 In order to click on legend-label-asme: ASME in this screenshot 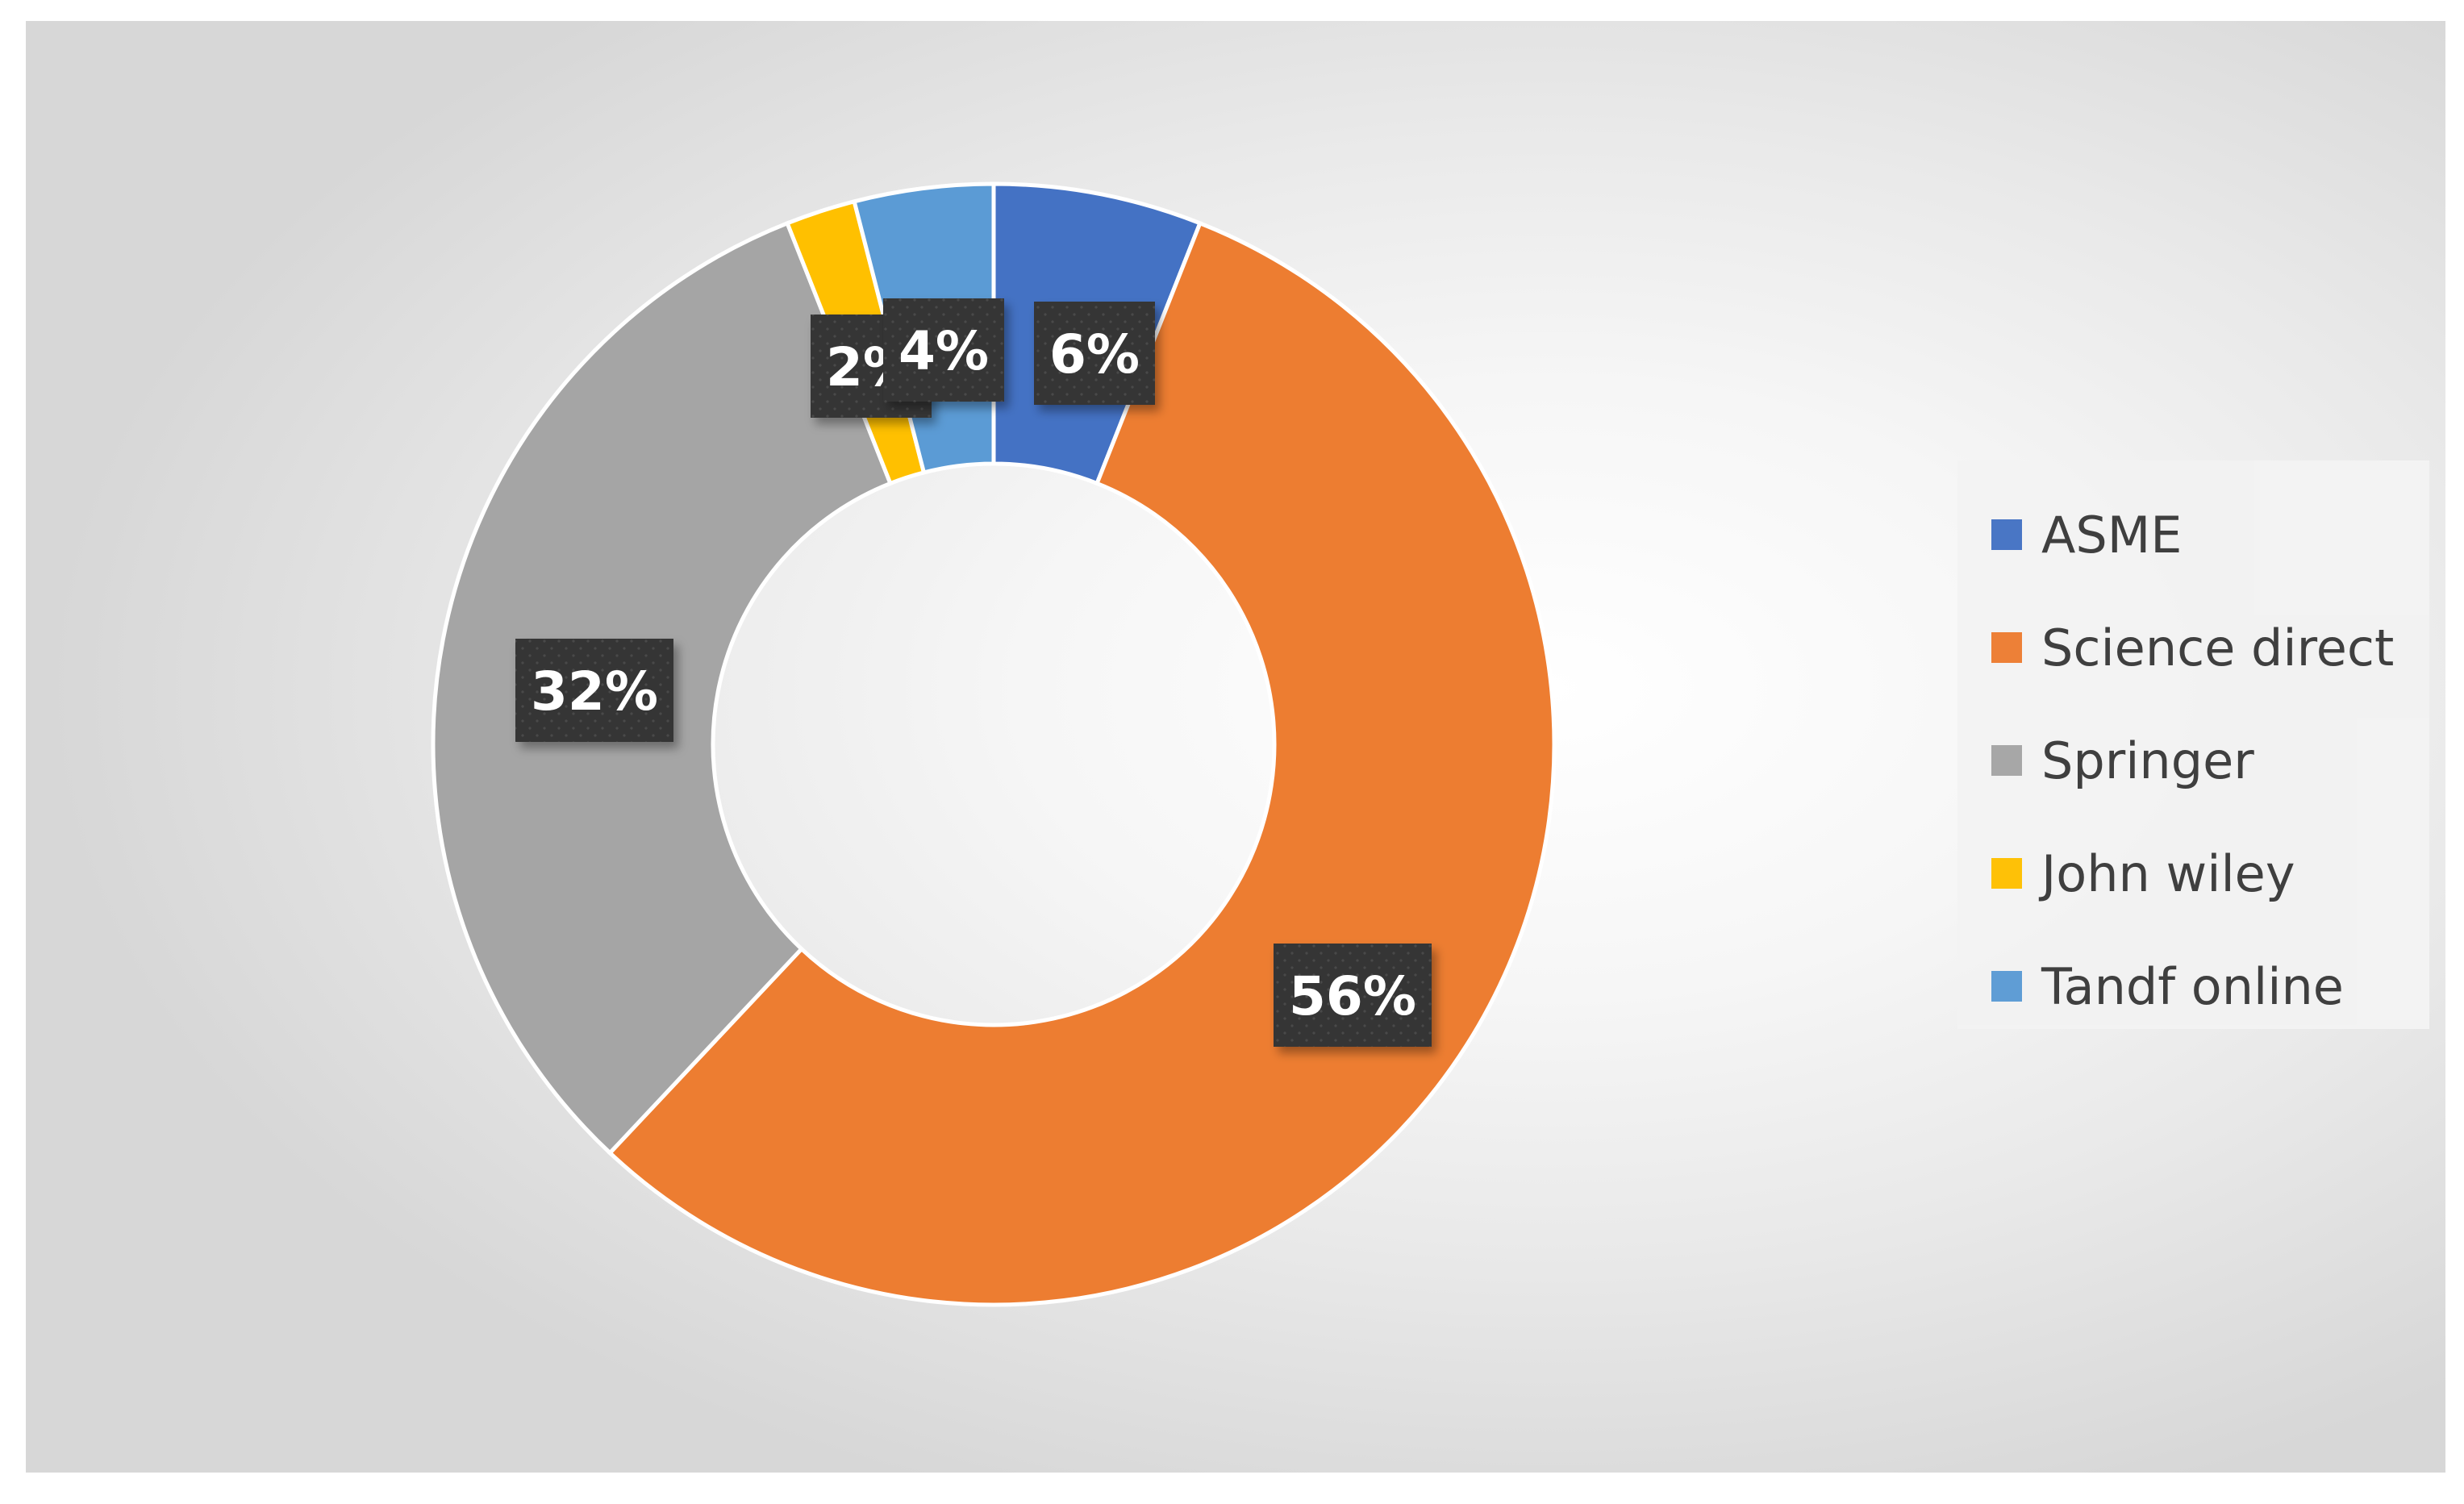, I will do `click(2112, 535)`.